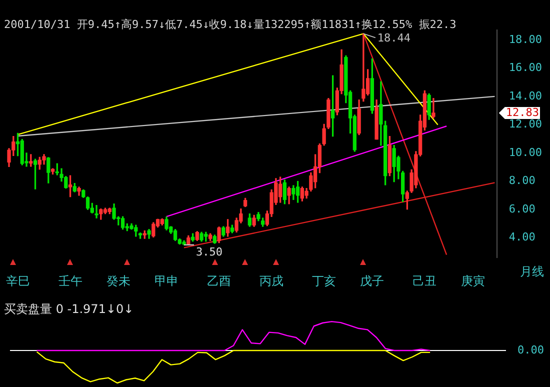 Image resolution: width=550 pixels, height=387 pixels. What do you see at coordinates (522, 237) in the screenshot?
I see `y-tick-label: 4.00` at bounding box center [522, 237].